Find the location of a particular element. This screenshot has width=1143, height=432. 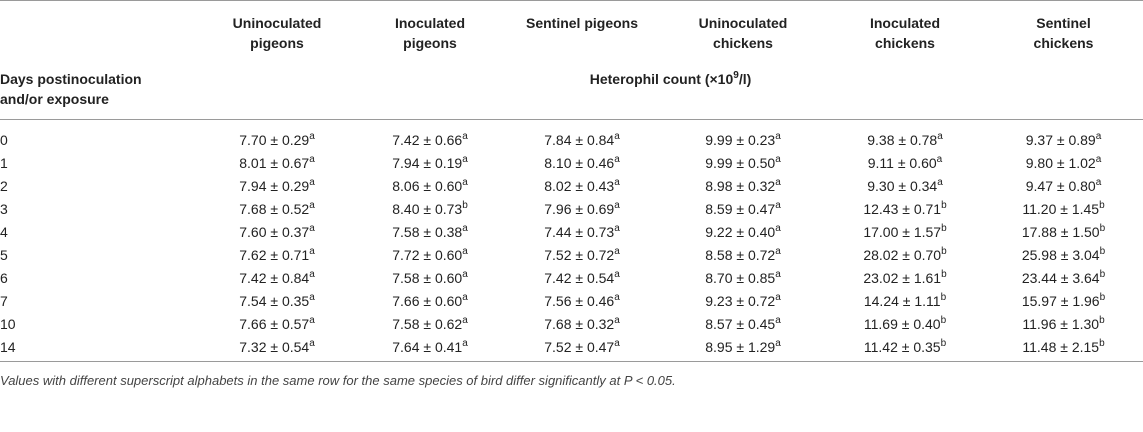

value-cell: 7.68 ± 0.32a is located at coordinates (582, 324).